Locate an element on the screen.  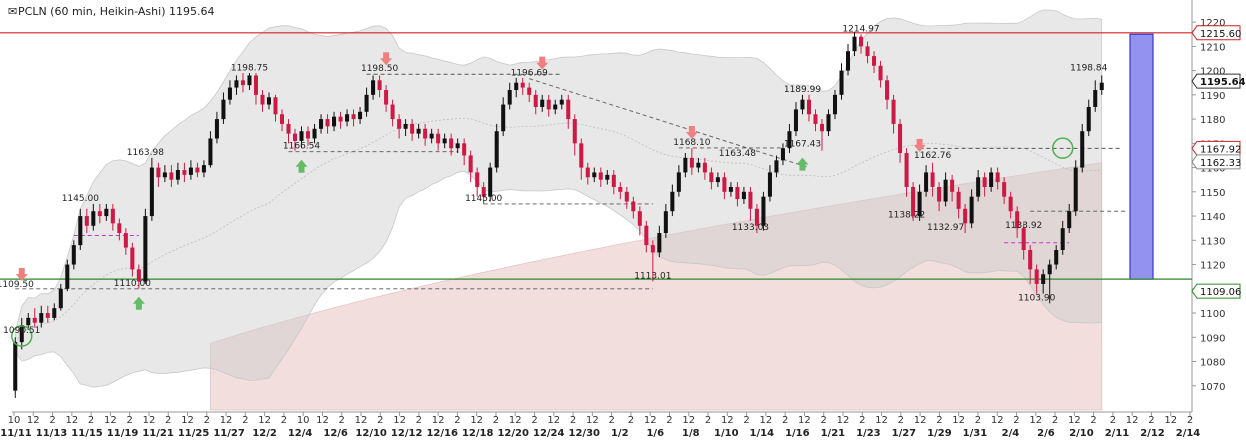
x-date-label: 2/11 is located at coordinates (1117, 433).